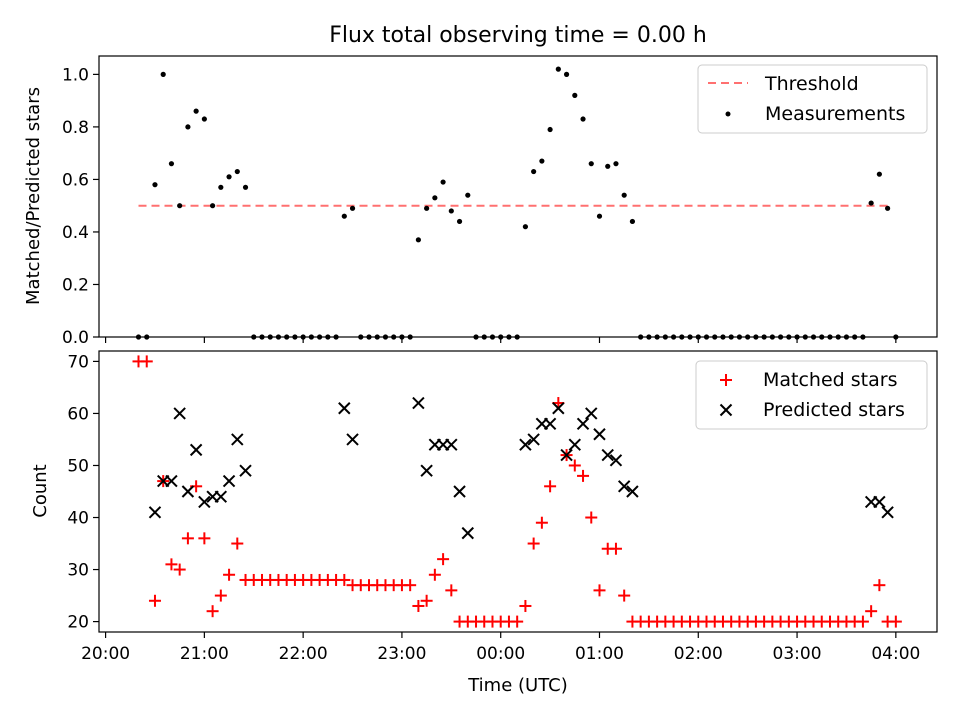 Image resolution: width=960 pixels, height=720 pixels. What do you see at coordinates (879, 502) in the screenshot?
I see `predicted-point-36-b` at bounding box center [879, 502].